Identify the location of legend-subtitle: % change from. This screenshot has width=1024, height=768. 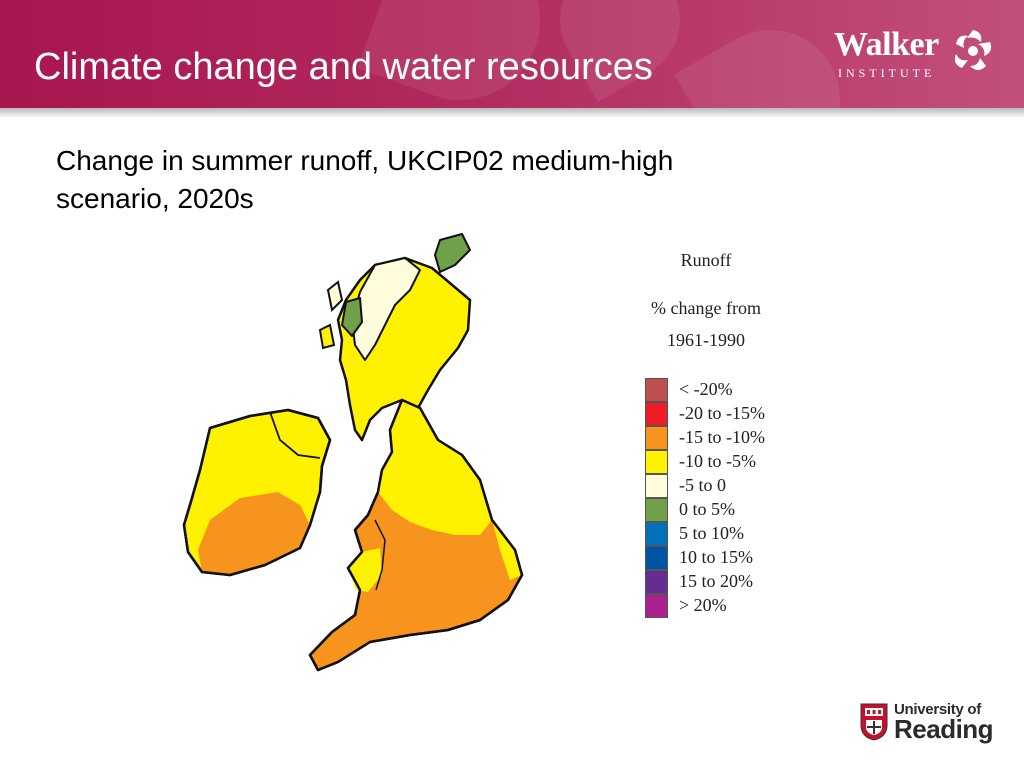
(706, 308).